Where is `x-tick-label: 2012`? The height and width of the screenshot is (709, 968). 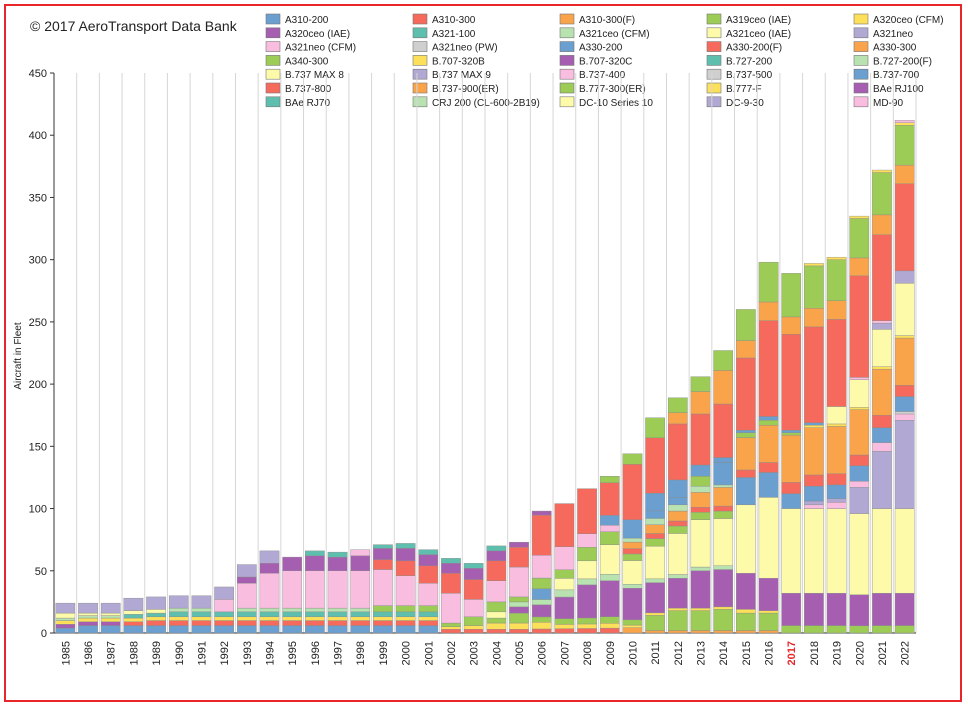
x-tick-label: 2012 is located at coordinates (679, 653).